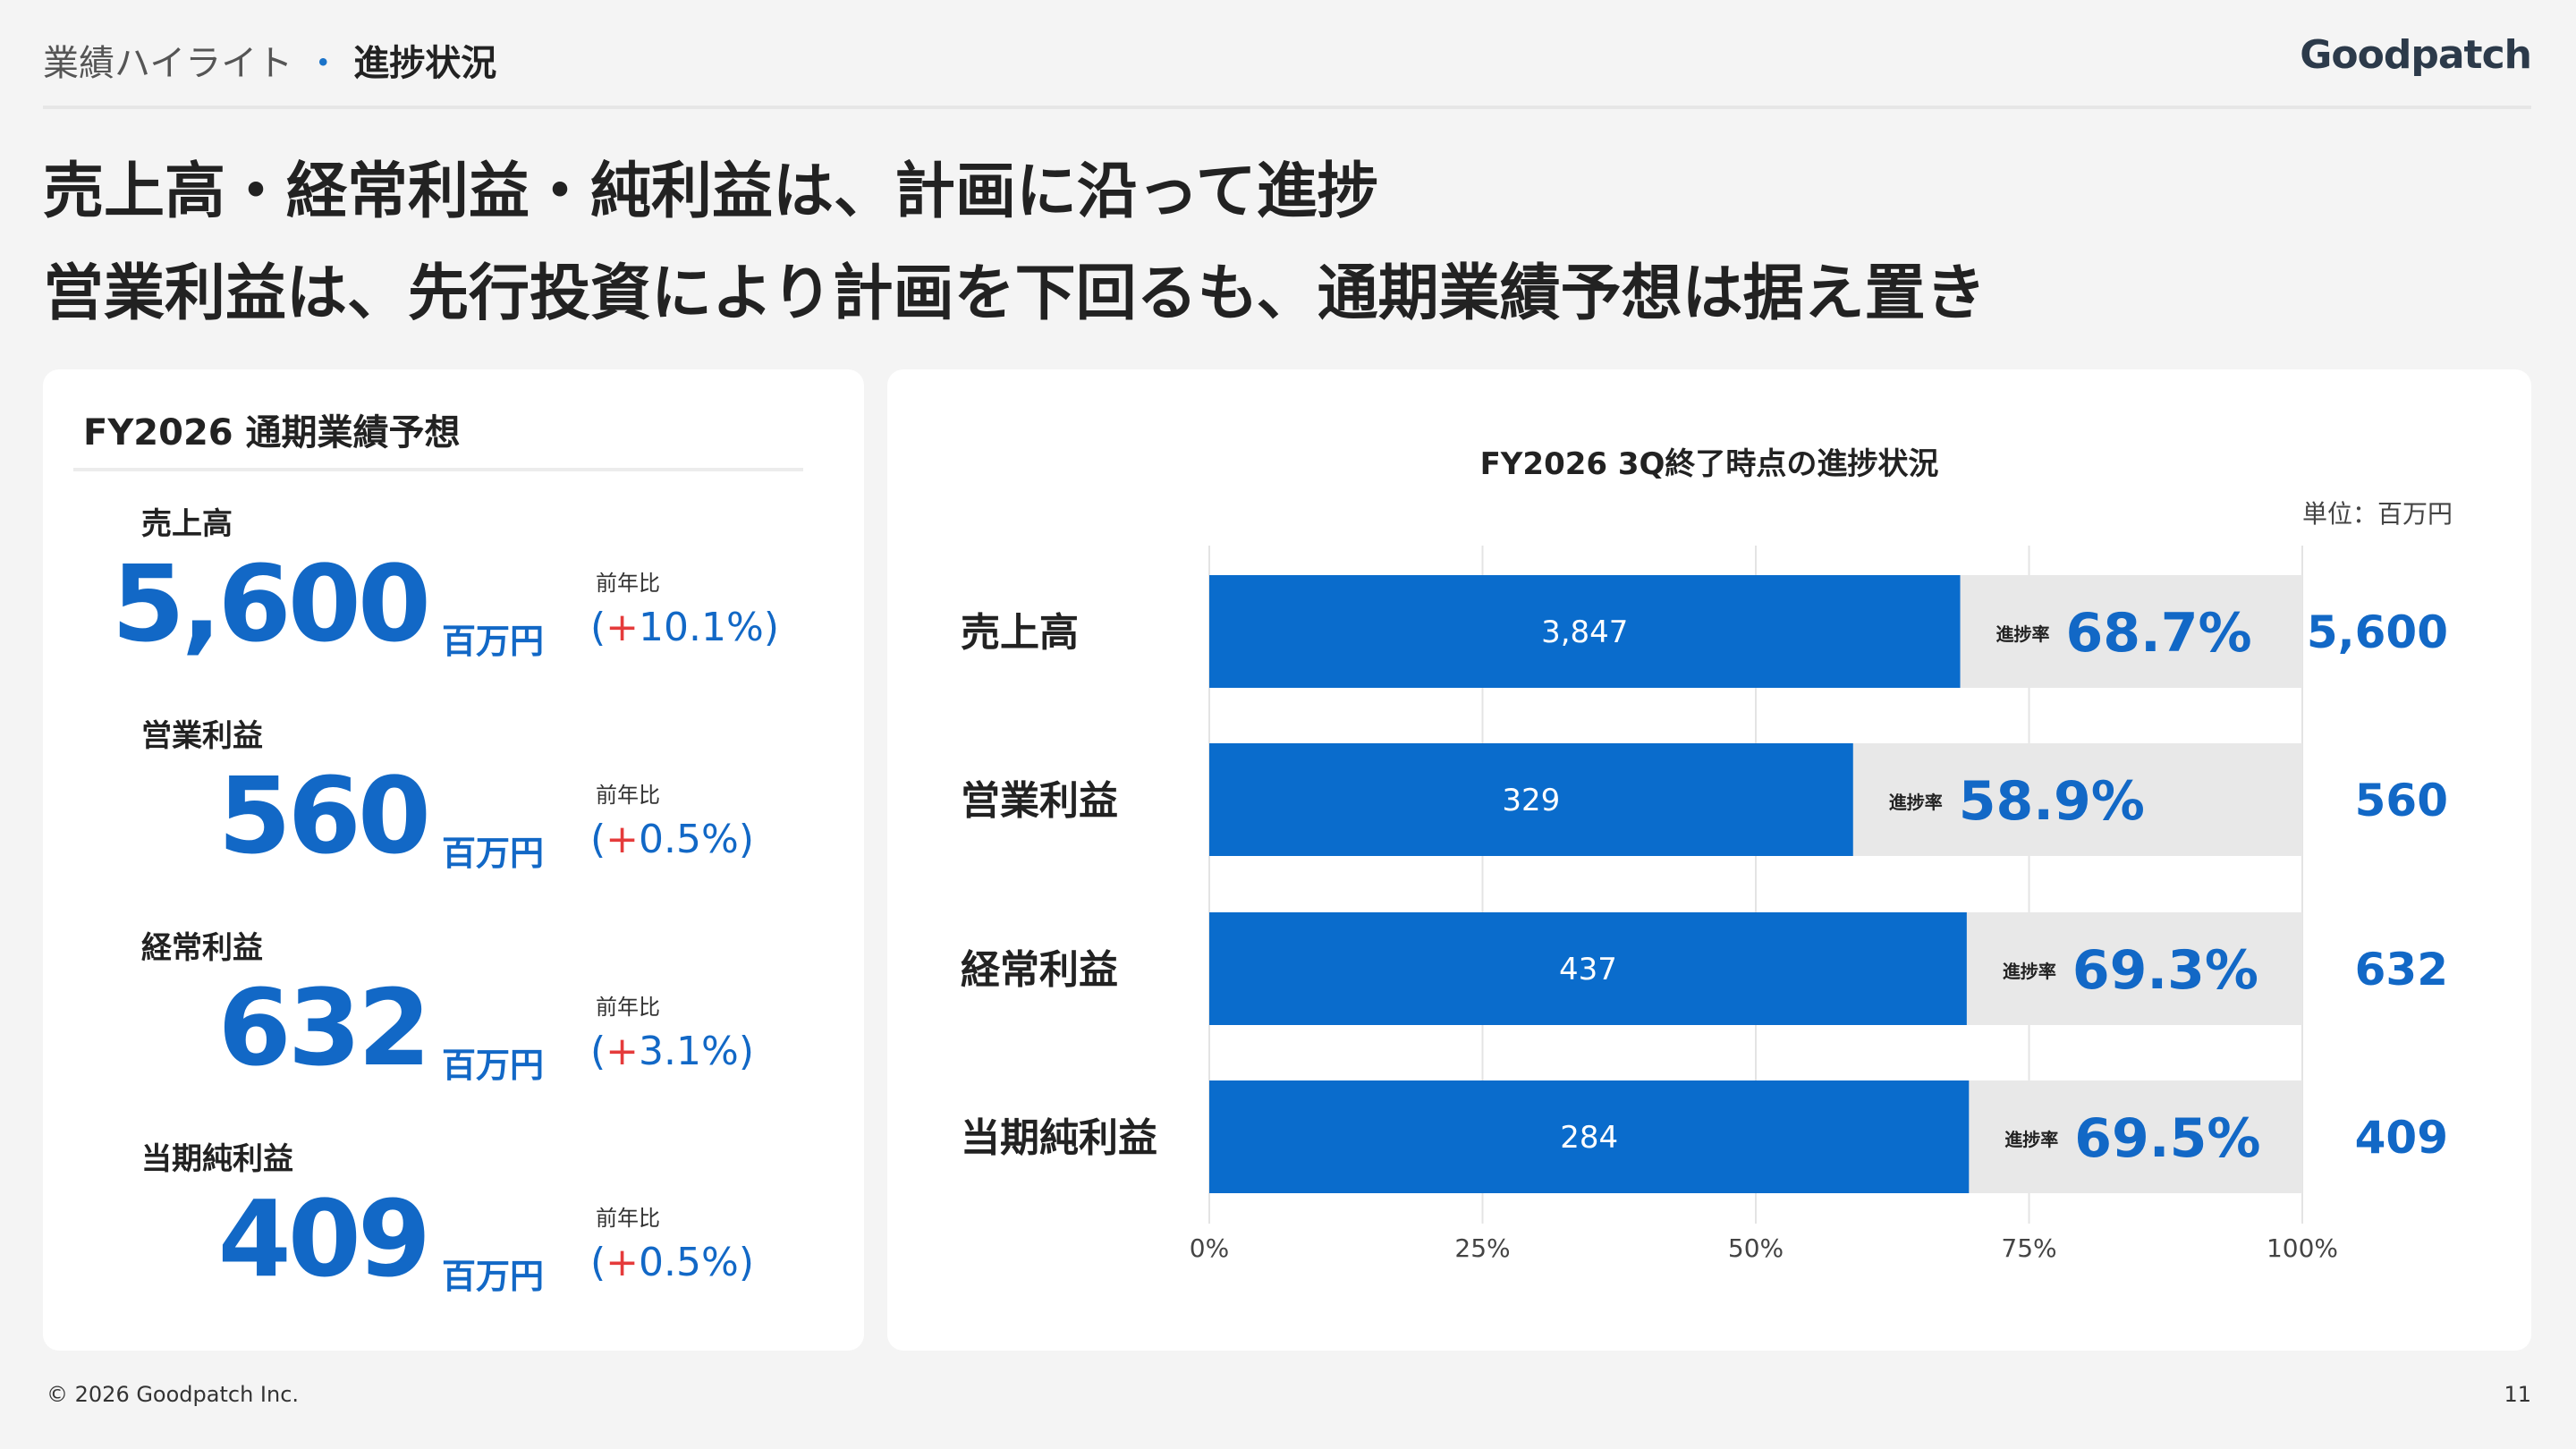 This screenshot has height=1449, width=2576. I want to click on forecast-title: FY2026 通期業績予想, so click(272, 432).